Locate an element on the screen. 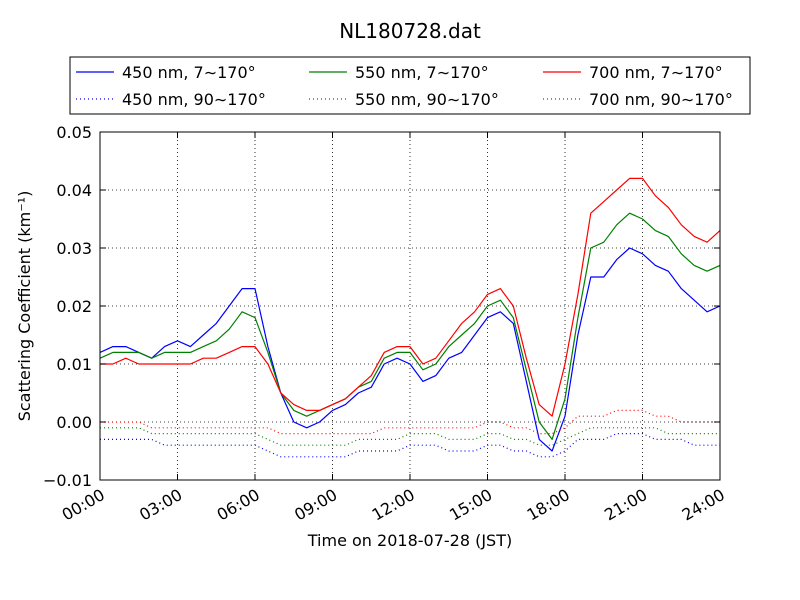  y-tick-label: 0.01 is located at coordinates (74, 364).